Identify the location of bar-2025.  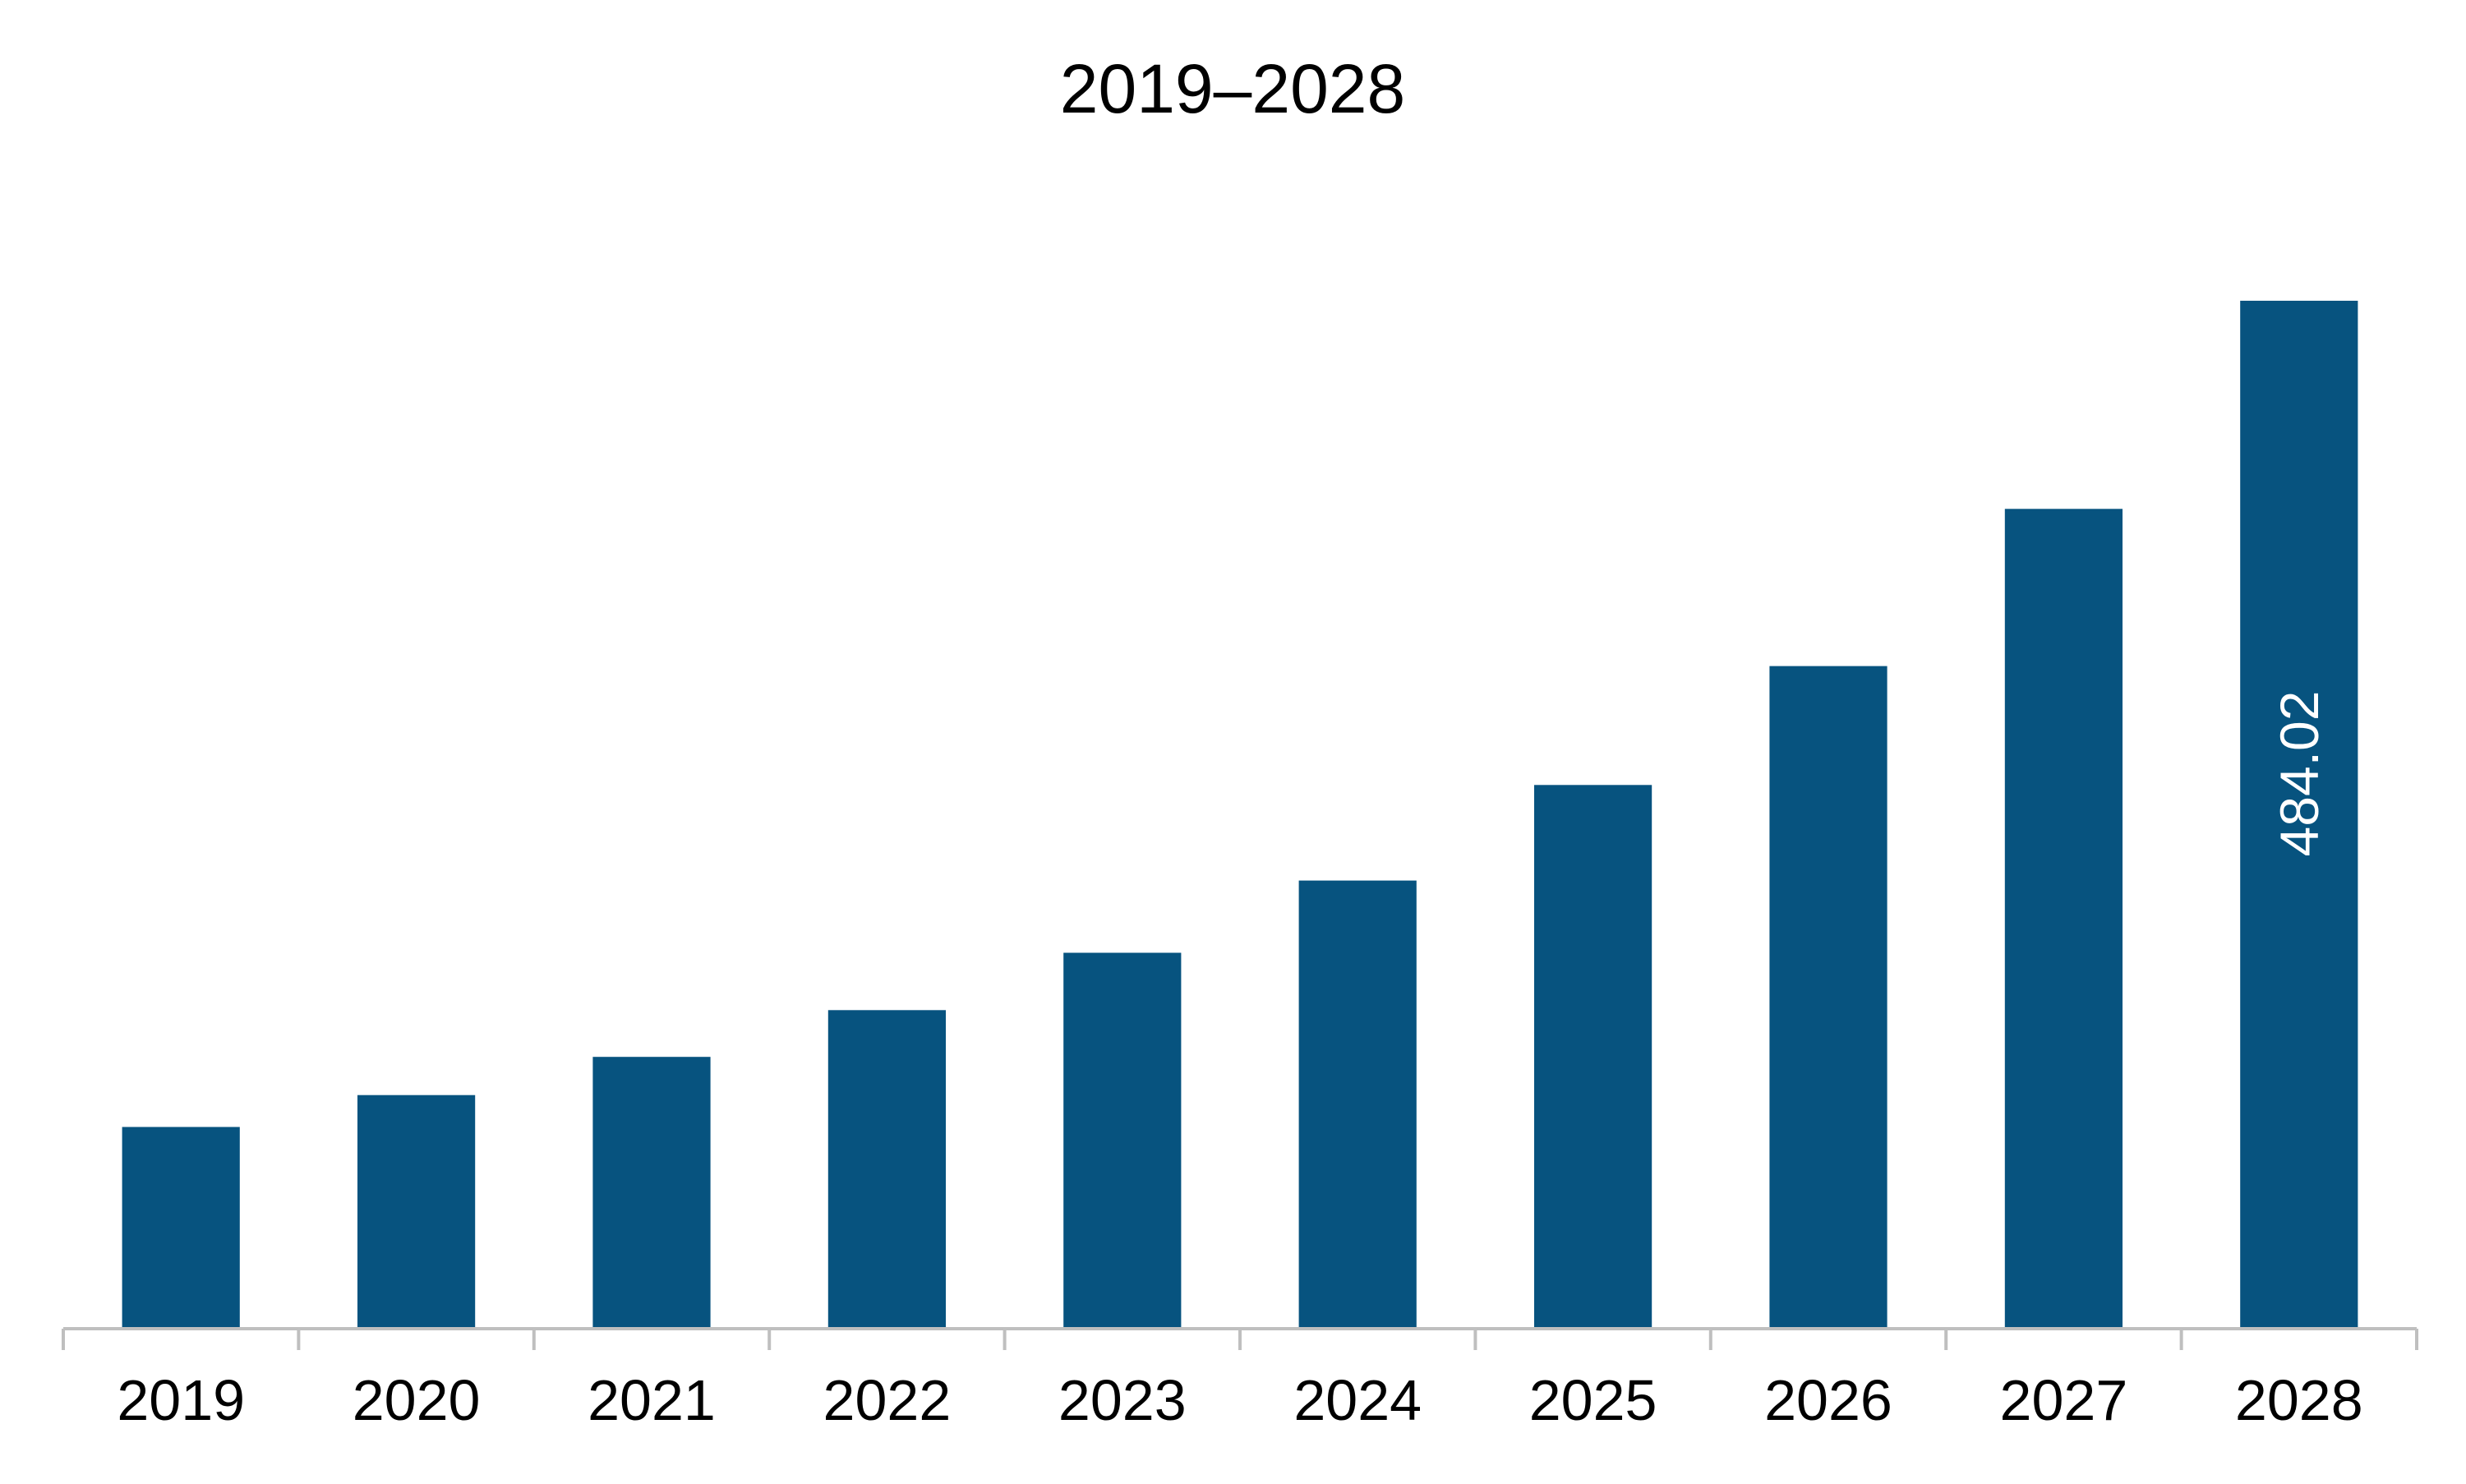
(1593, 1057).